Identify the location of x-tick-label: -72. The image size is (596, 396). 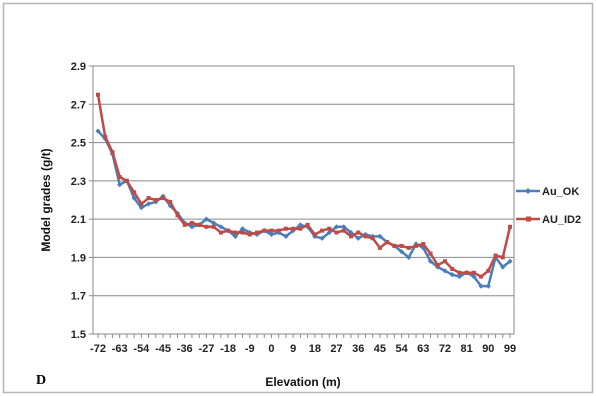
(98, 349).